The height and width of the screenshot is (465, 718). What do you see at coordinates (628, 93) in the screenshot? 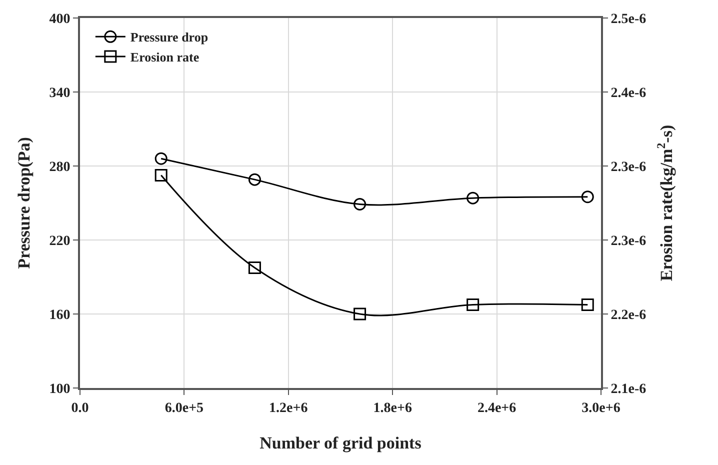
I see `y2-tick-label: 2.4e-6` at bounding box center [628, 93].